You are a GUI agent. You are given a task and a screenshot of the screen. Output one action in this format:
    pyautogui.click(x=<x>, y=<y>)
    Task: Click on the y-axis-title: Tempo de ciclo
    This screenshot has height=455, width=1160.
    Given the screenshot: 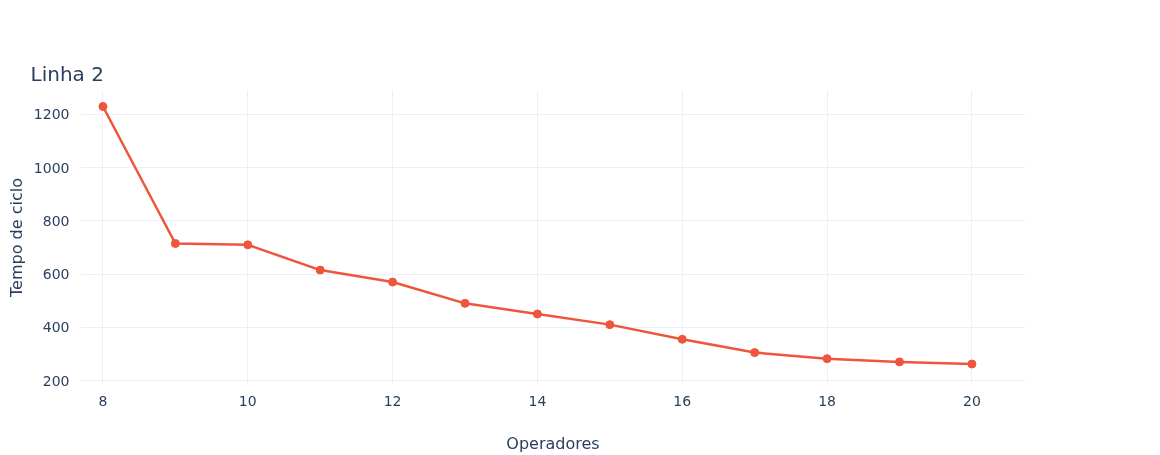 What is the action you would take?
    pyautogui.click(x=16, y=238)
    